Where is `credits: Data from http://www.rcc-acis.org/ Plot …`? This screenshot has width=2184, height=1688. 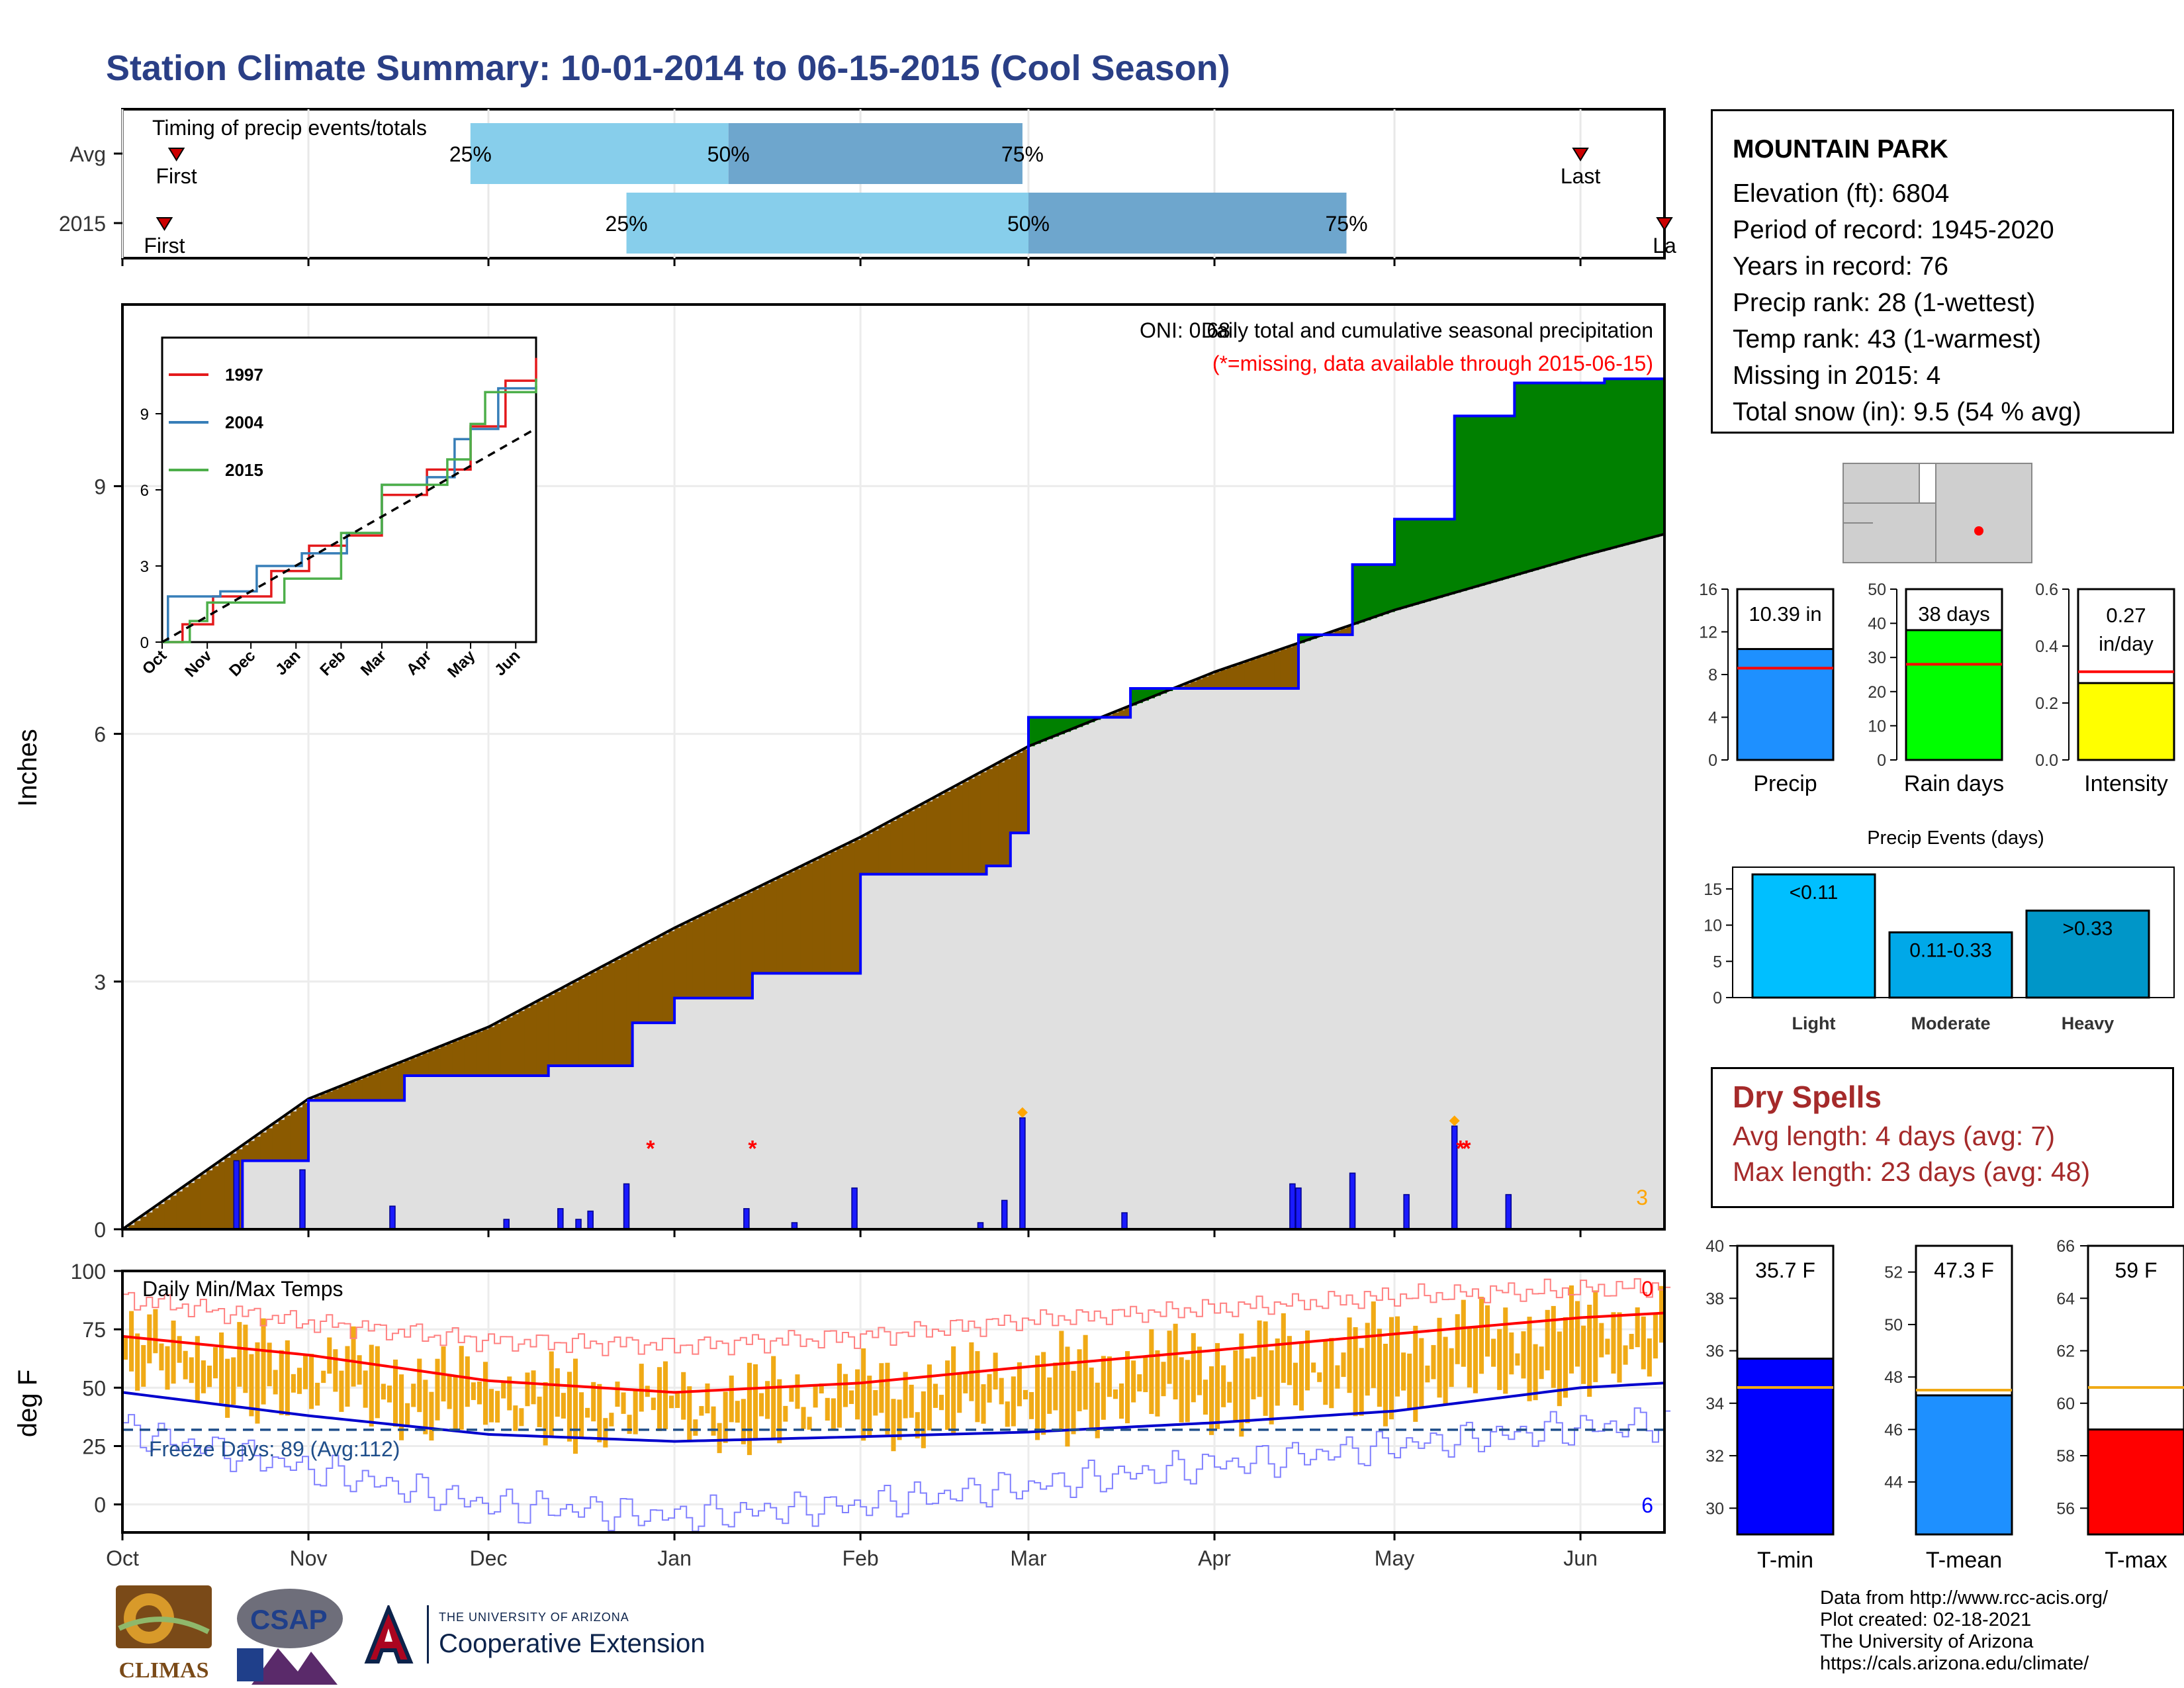 credits: Data from http://www.rcc-acis.org/ Plot … is located at coordinates (1964, 1631).